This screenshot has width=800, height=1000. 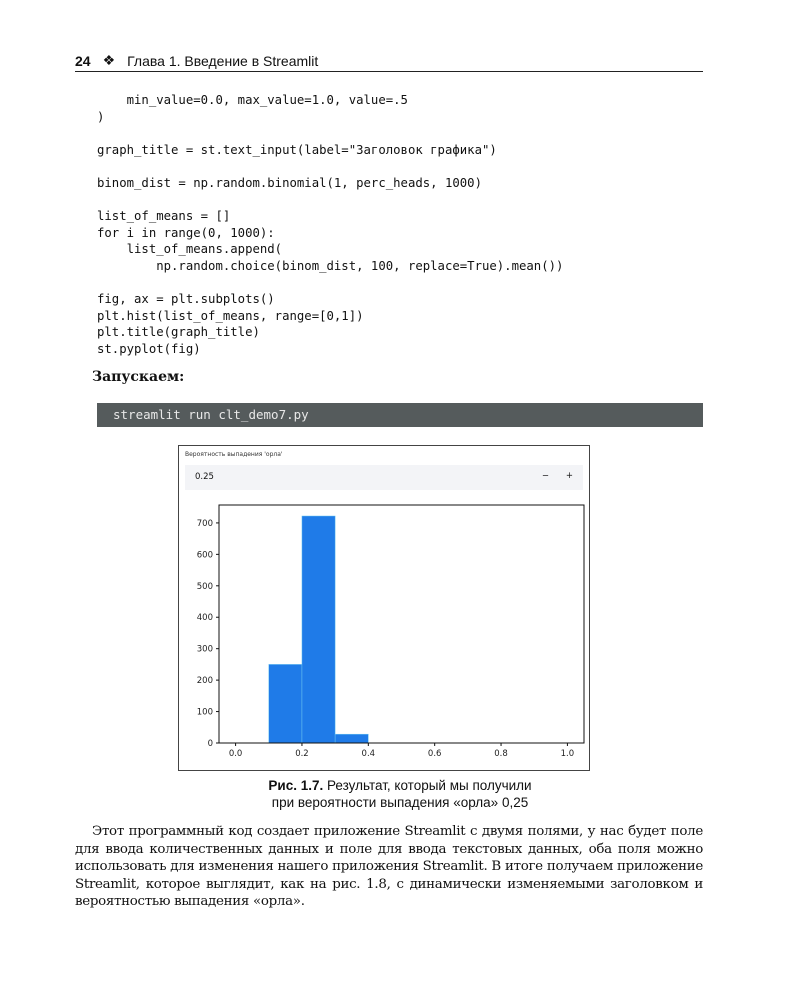 What do you see at coordinates (296, 785) in the screenshot?
I see `caption-label: Рис. 1.7.` at bounding box center [296, 785].